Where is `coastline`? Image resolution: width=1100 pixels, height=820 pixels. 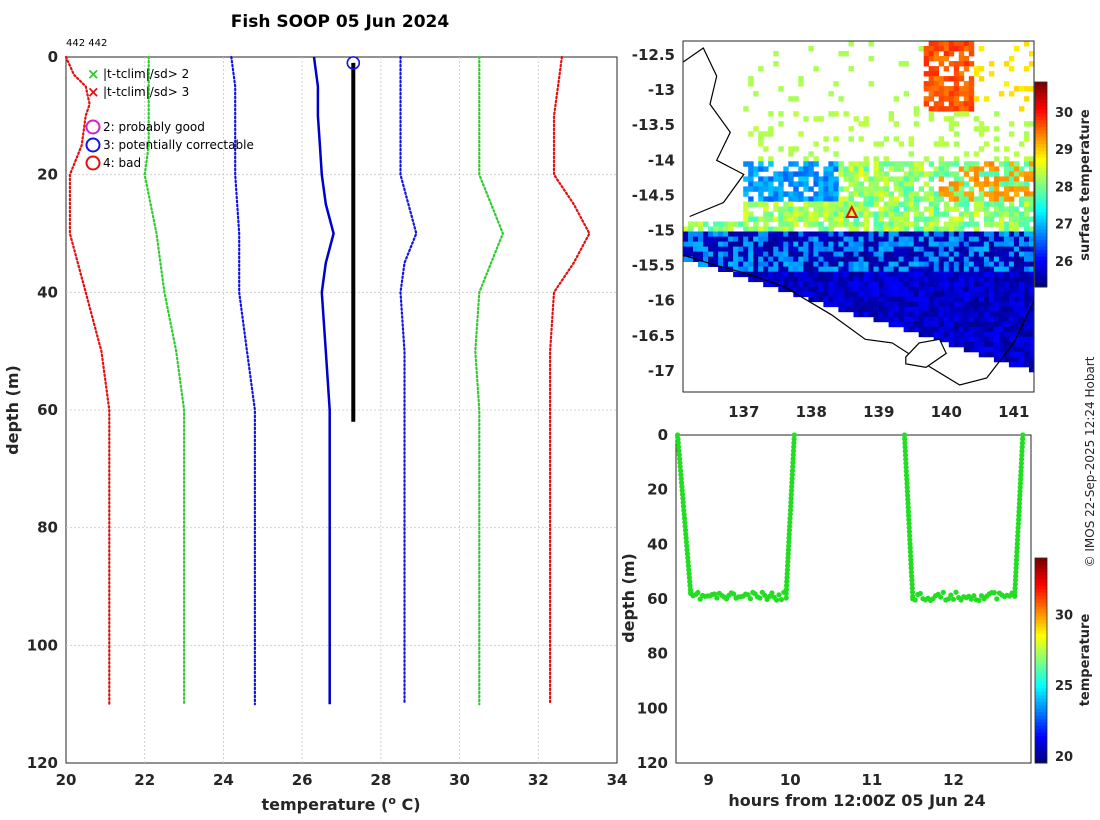 coastline is located at coordinates (858, 320).